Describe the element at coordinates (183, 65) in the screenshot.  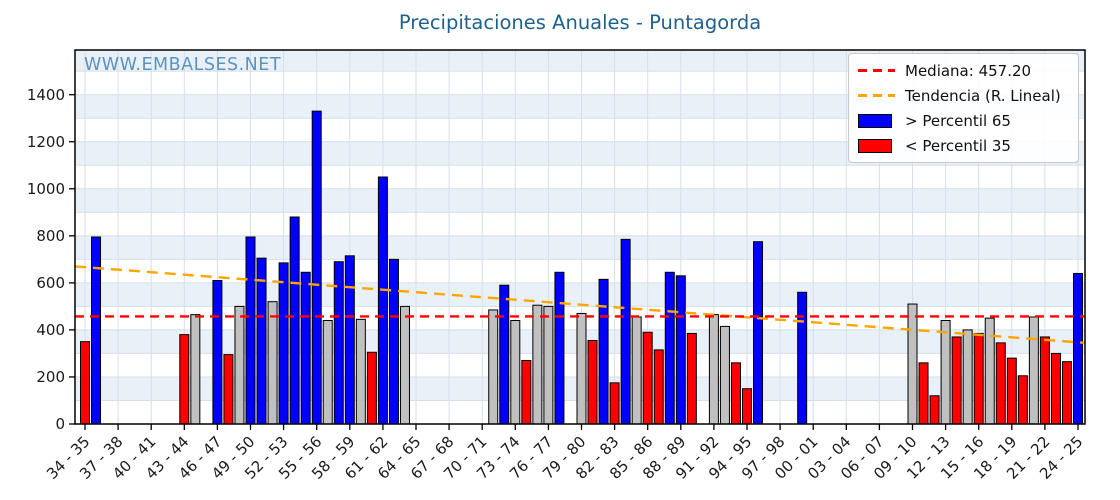
I see `watermark: WWW.EMBALSES.NET` at that location.